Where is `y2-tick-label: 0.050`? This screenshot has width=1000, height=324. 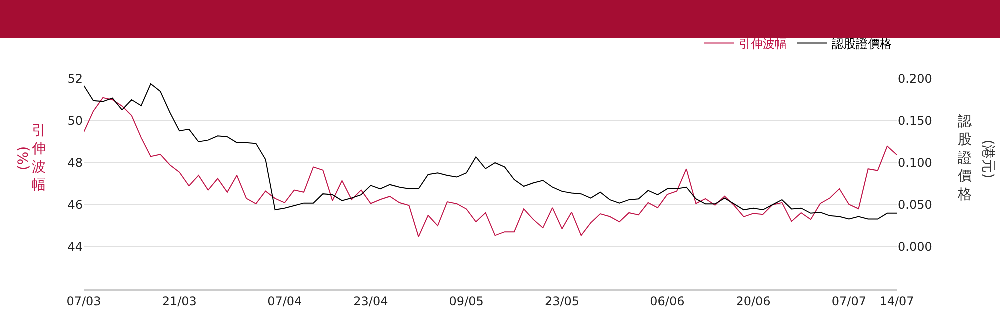
y2-tick-label: 0.050 is located at coordinates (915, 205).